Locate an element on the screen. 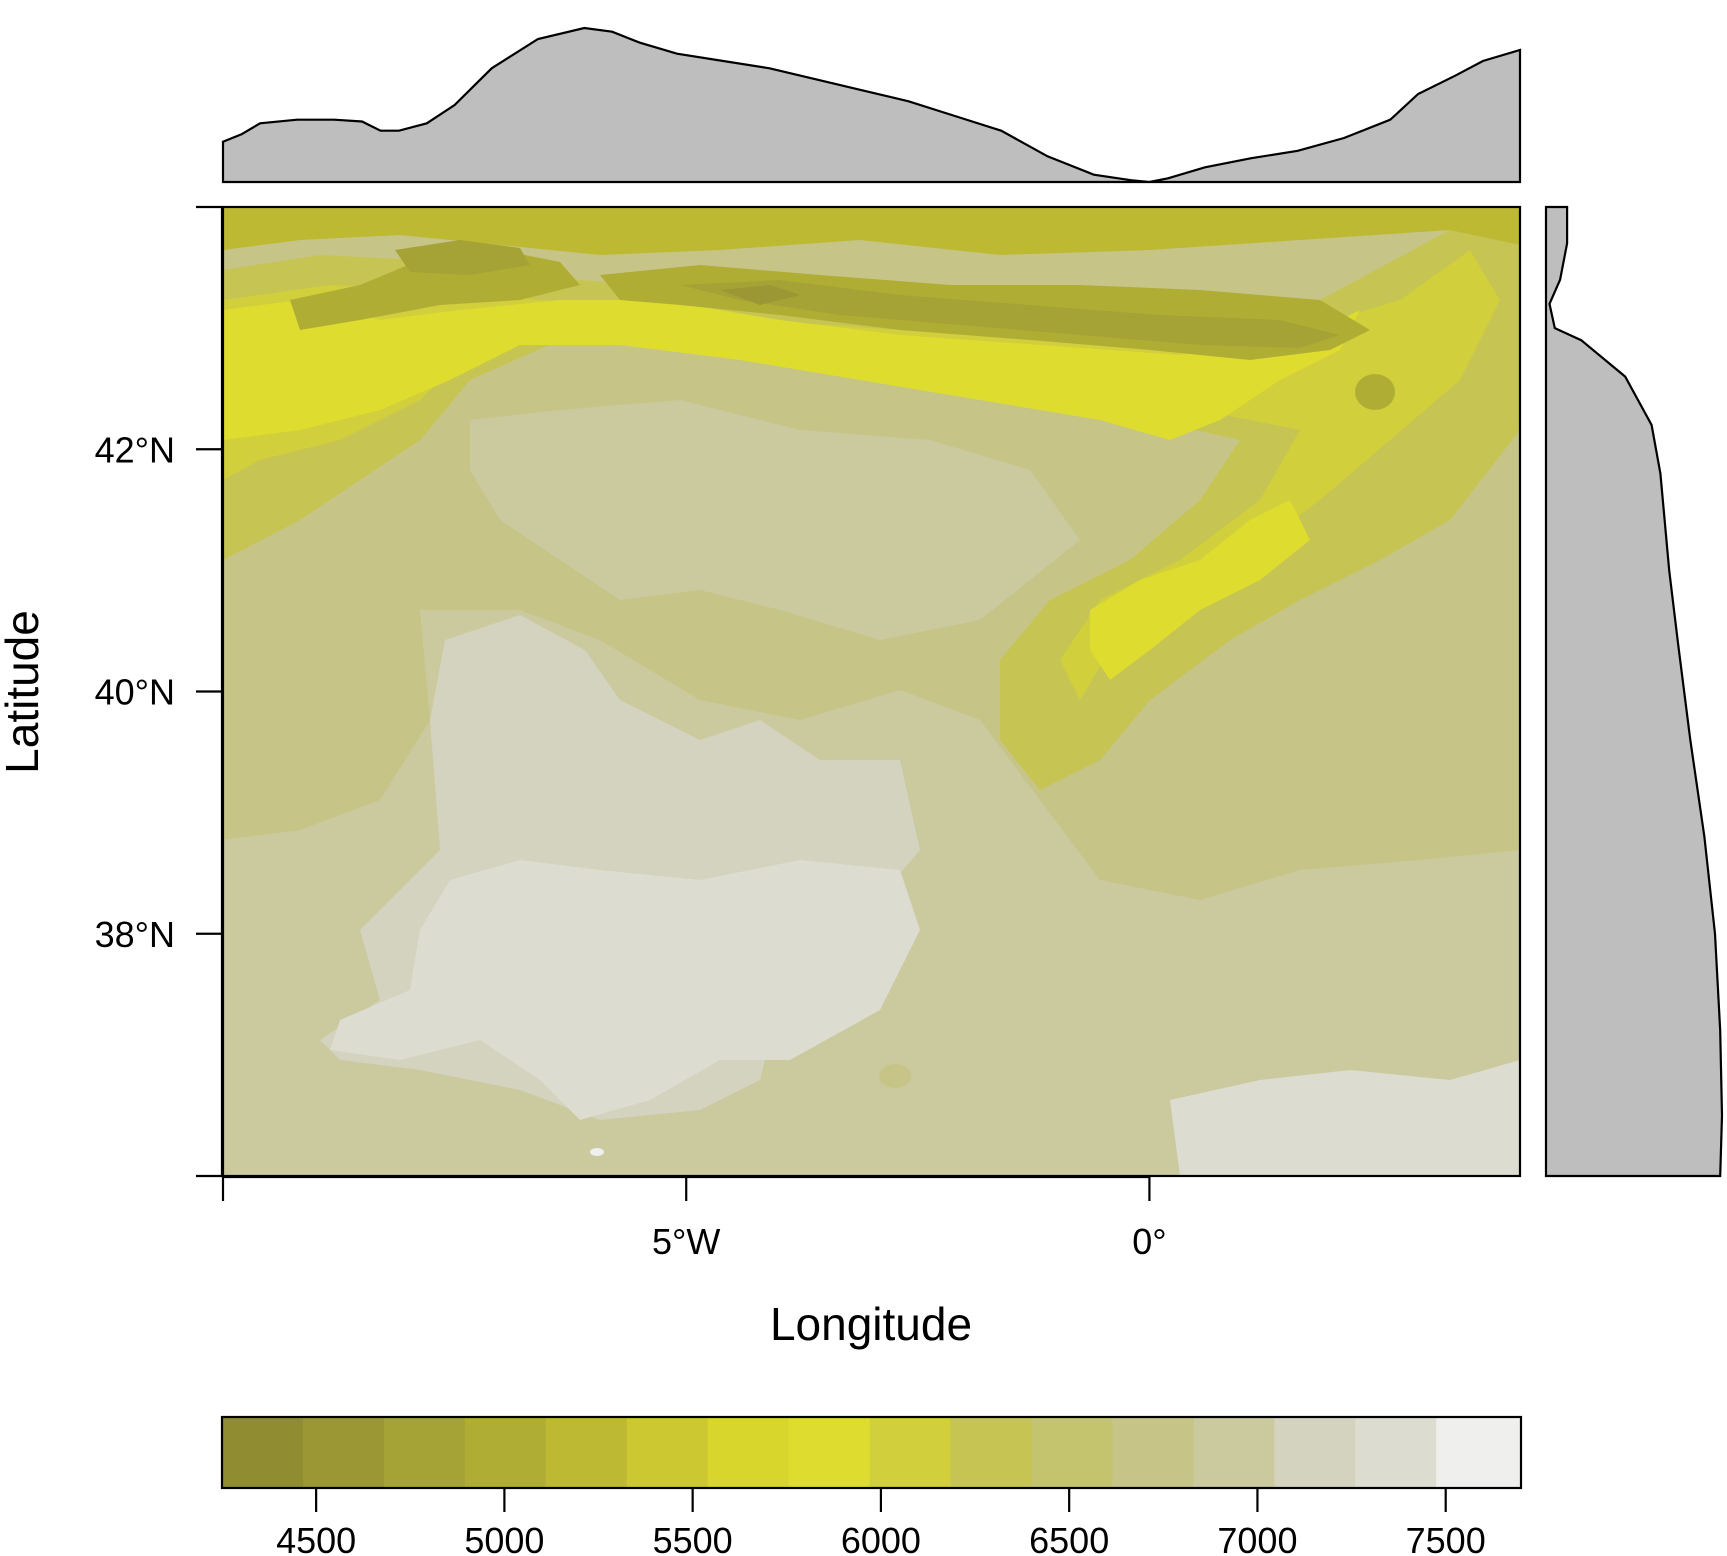  y-axis: 38°N 40°N 42°N is located at coordinates (159, 691).